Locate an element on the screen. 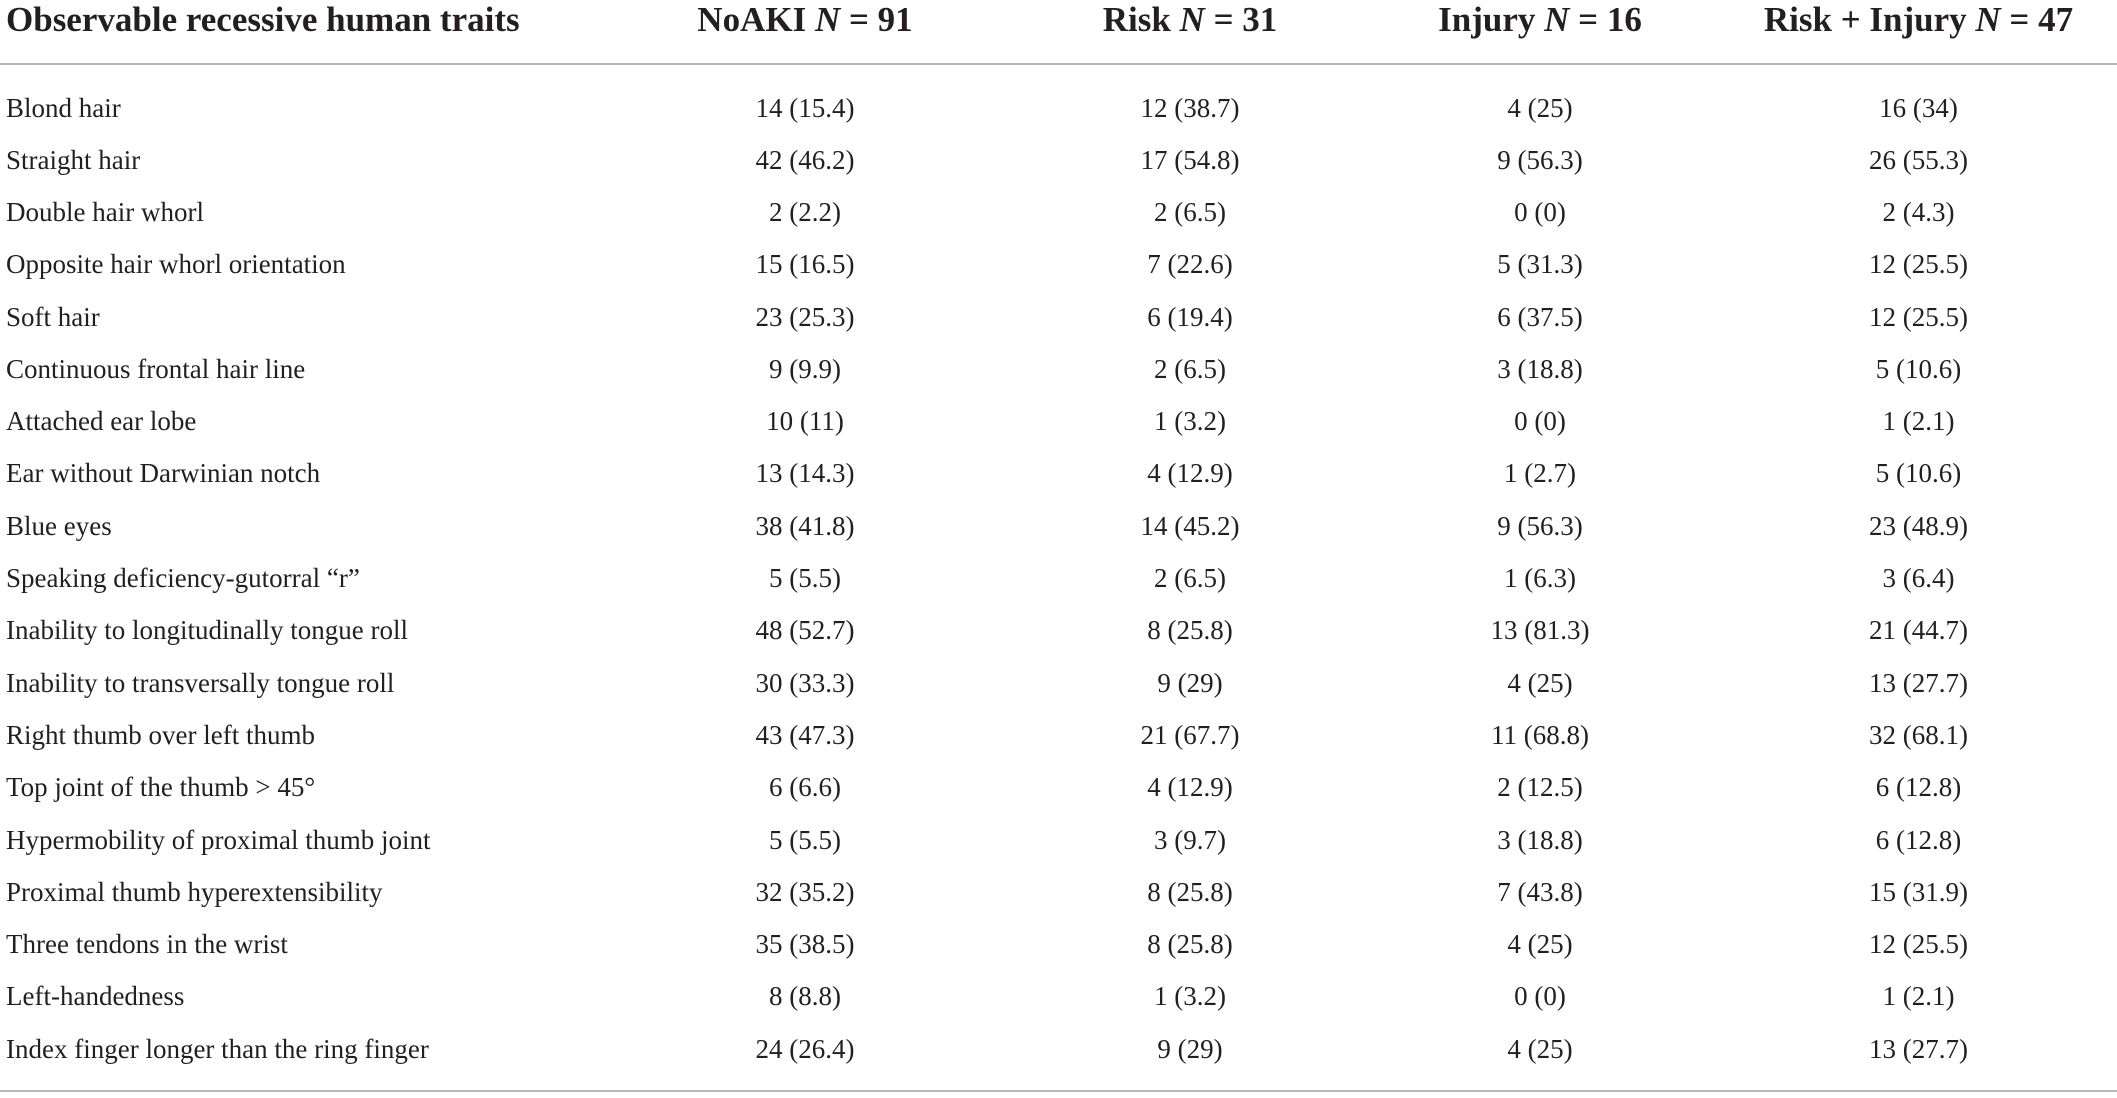  risk-injury-cell: 32 (68.1) is located at coordinates (1918, 734).